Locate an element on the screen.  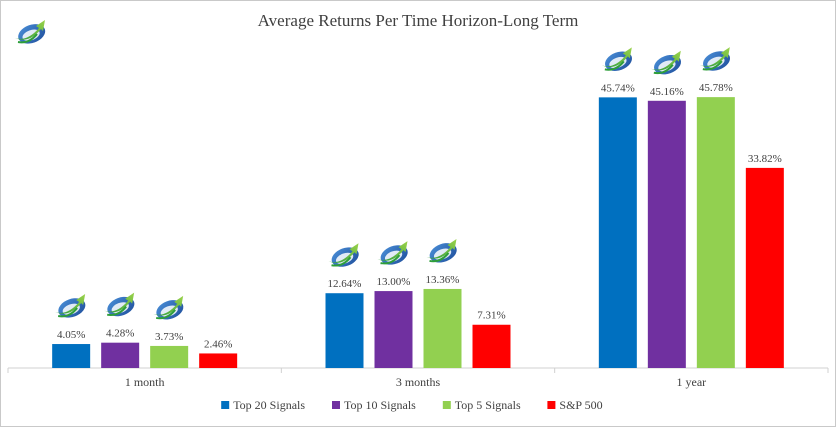
x-tick-label: 3 months is located at coordinates (418, 382).